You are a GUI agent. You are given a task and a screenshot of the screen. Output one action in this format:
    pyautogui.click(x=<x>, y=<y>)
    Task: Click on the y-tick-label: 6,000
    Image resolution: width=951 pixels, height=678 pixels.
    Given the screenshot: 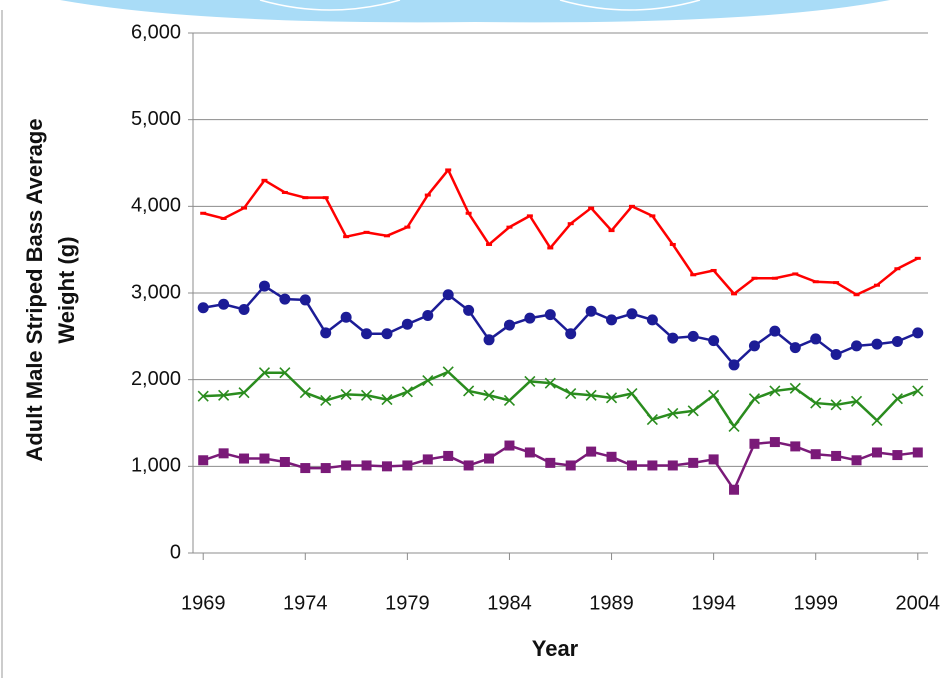 What is the action you would take?
    pyautogui.click(x=156, y=32)
    